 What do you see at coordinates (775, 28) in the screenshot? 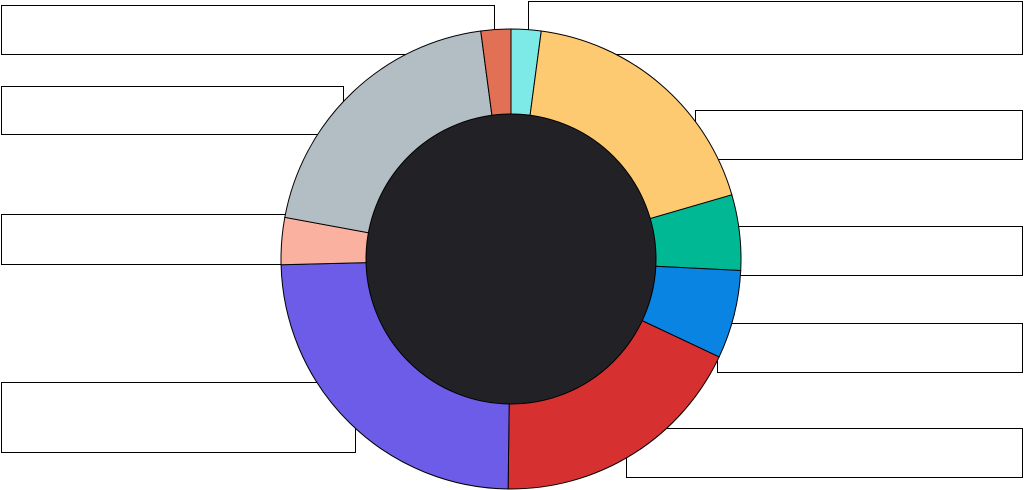
I see `label-box-top-right` at bounding box center [775, 28].